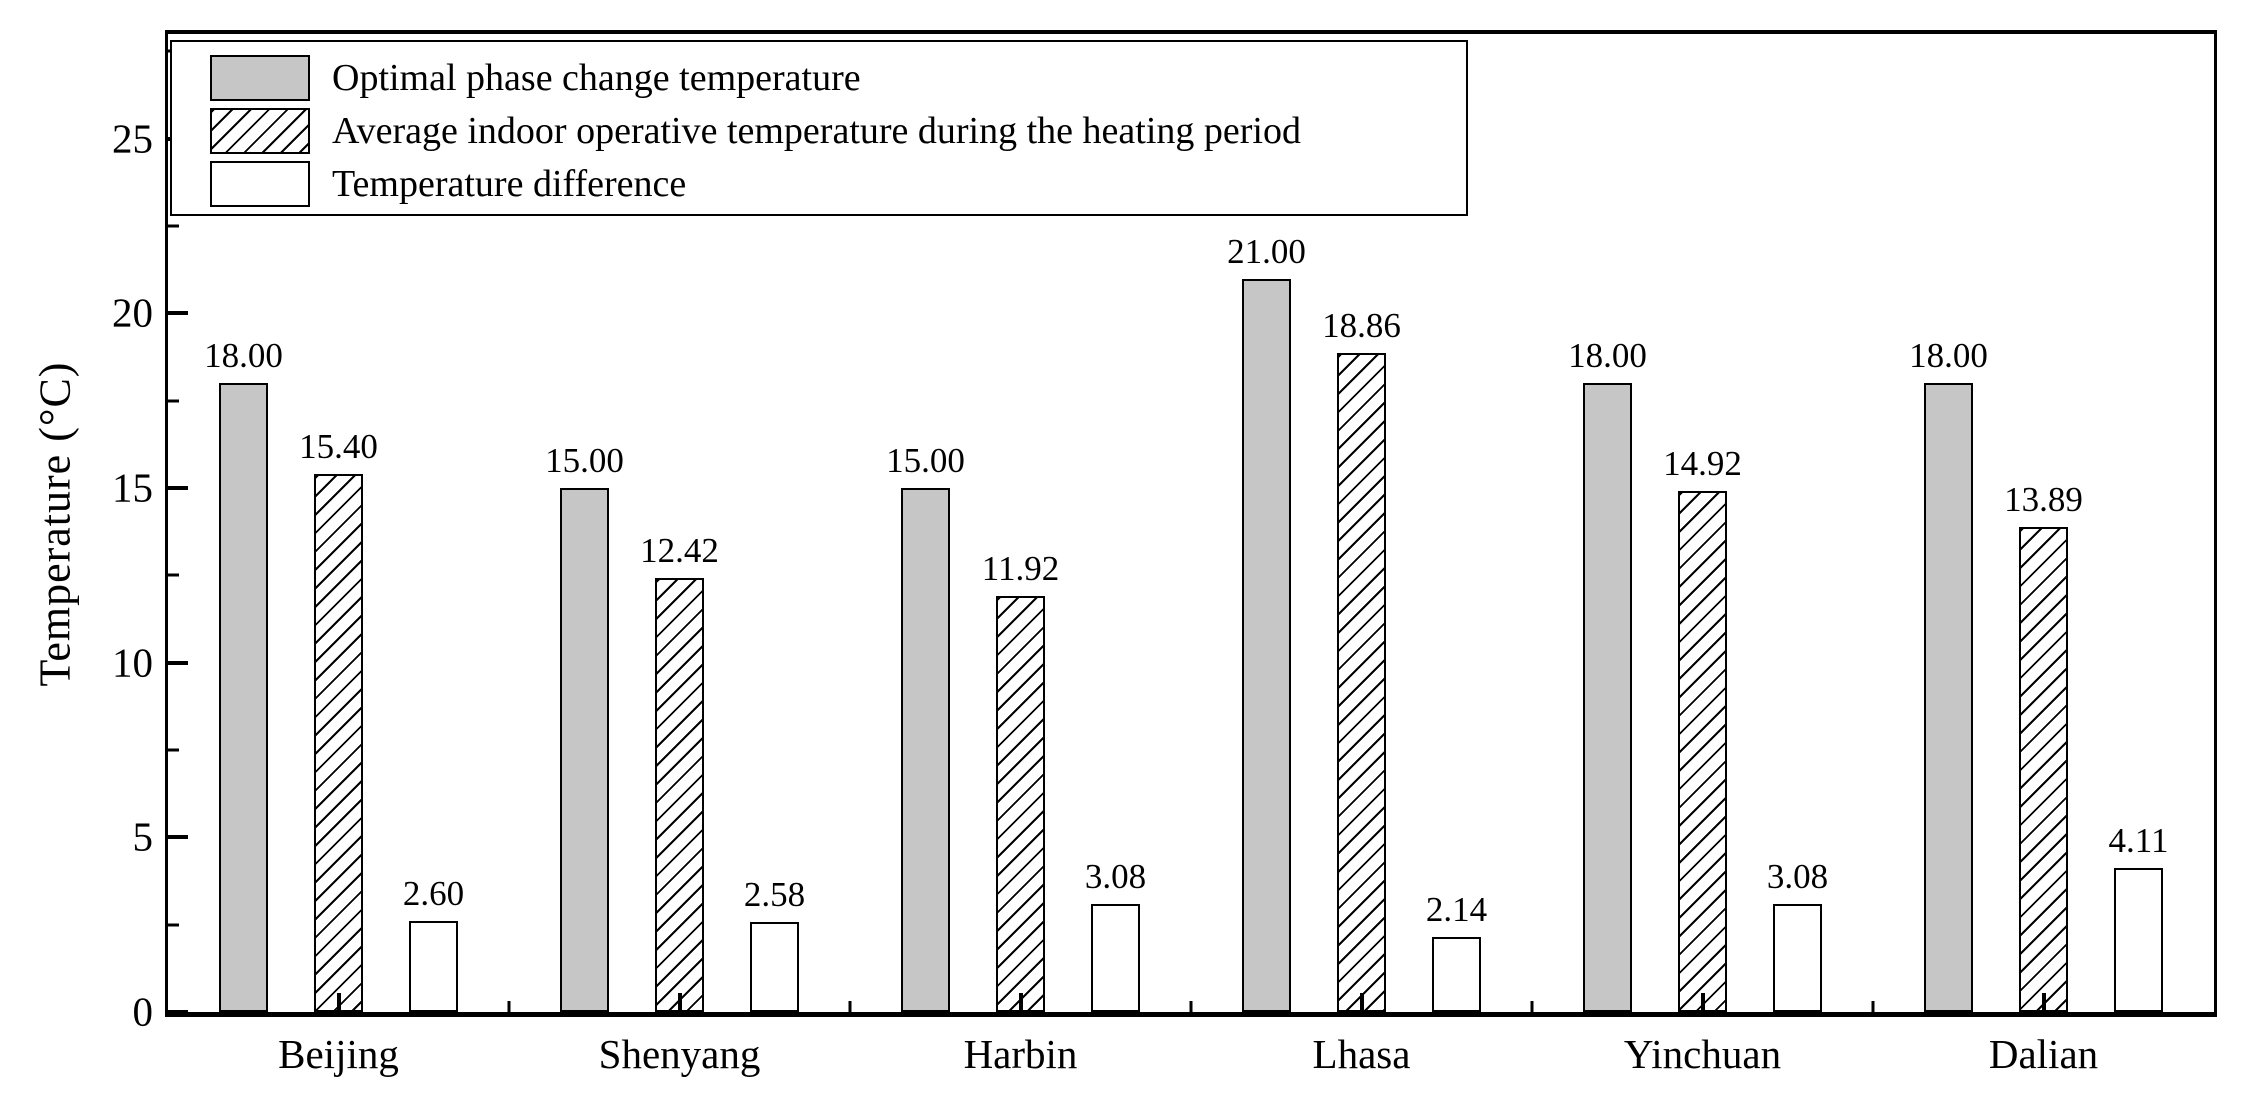 This screenshot has height=1115, width=2248. What do you see at coordinates (1702, 463) in the screenshot?
I see `bar-value-label: 14.92` at bounding box center [1702, 463].